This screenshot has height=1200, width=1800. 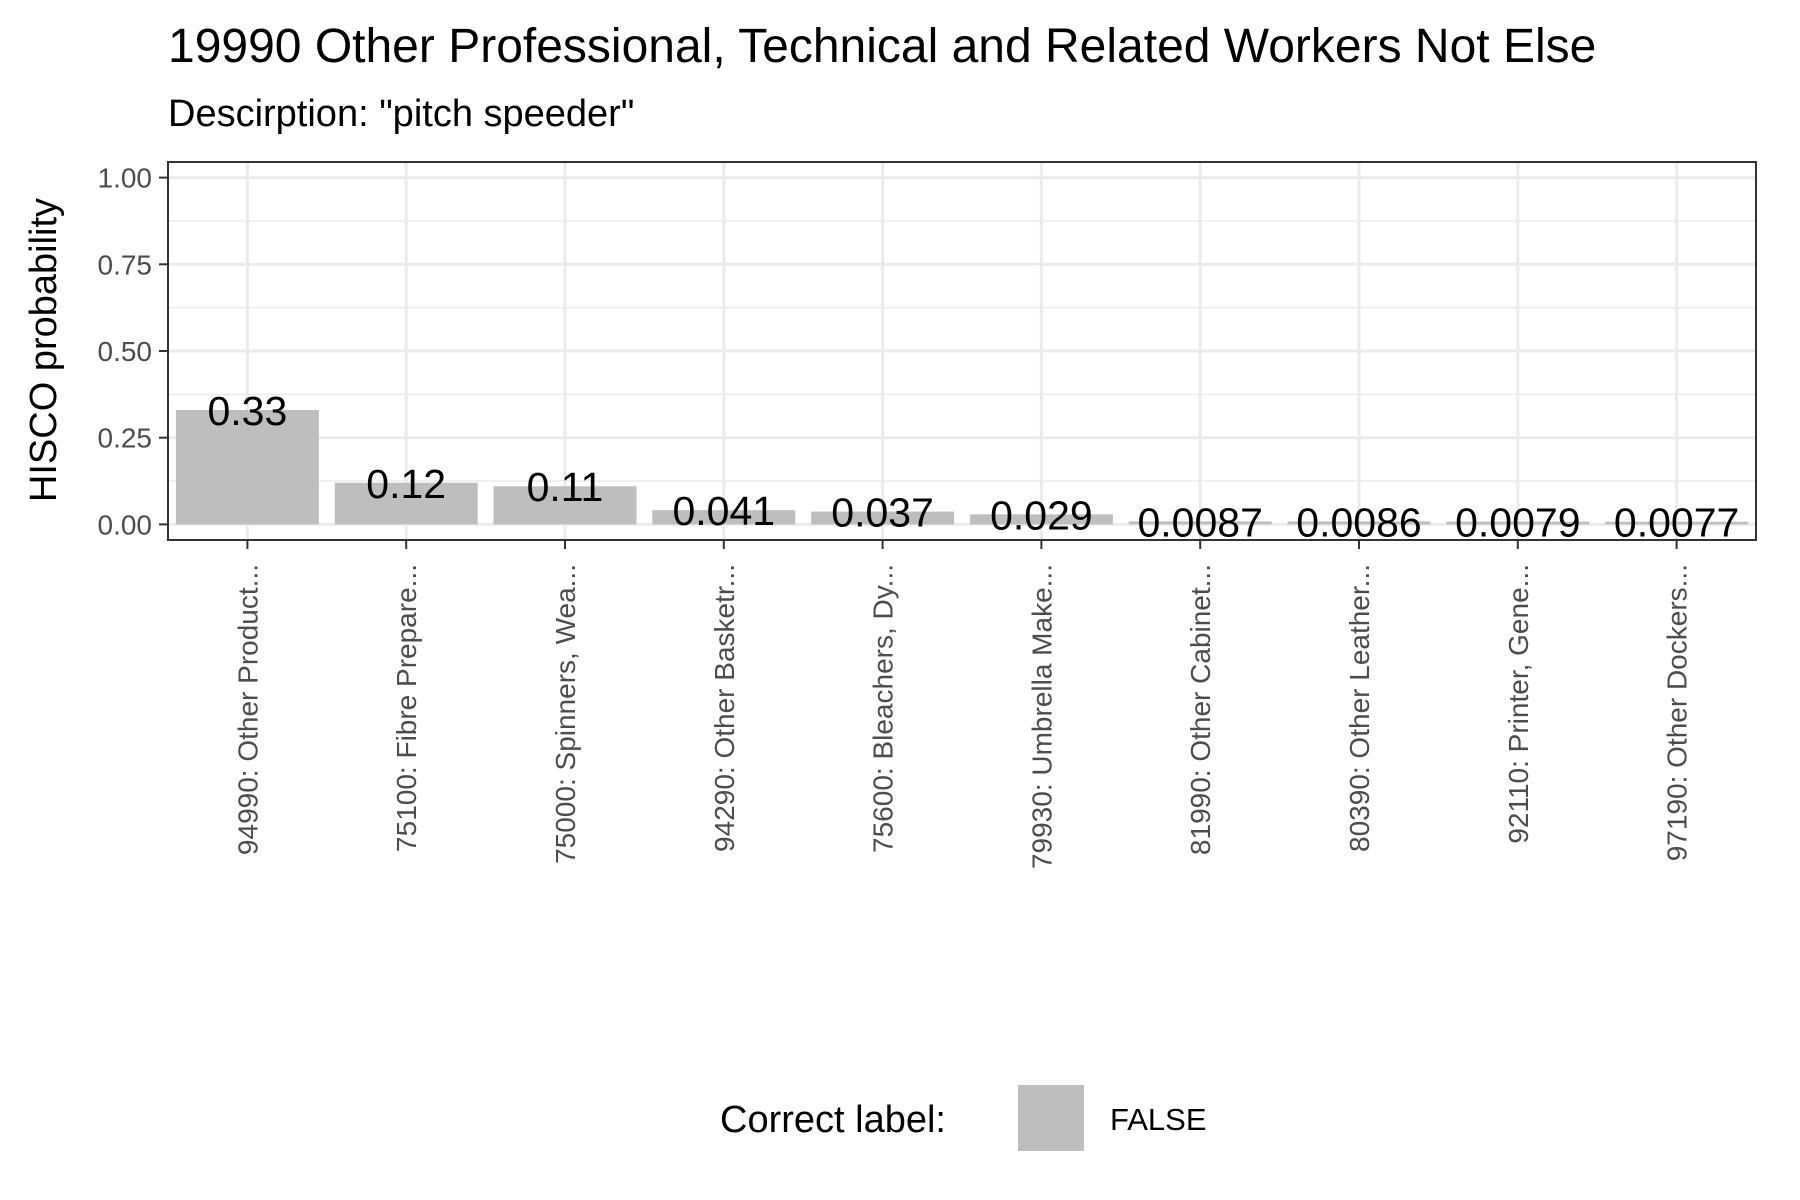 What do you see at coordinates (401, 114) in the screenshot?
I see `chart-subtitle: Descirption: "pitch speeder"` at bounding box center [401, 114].